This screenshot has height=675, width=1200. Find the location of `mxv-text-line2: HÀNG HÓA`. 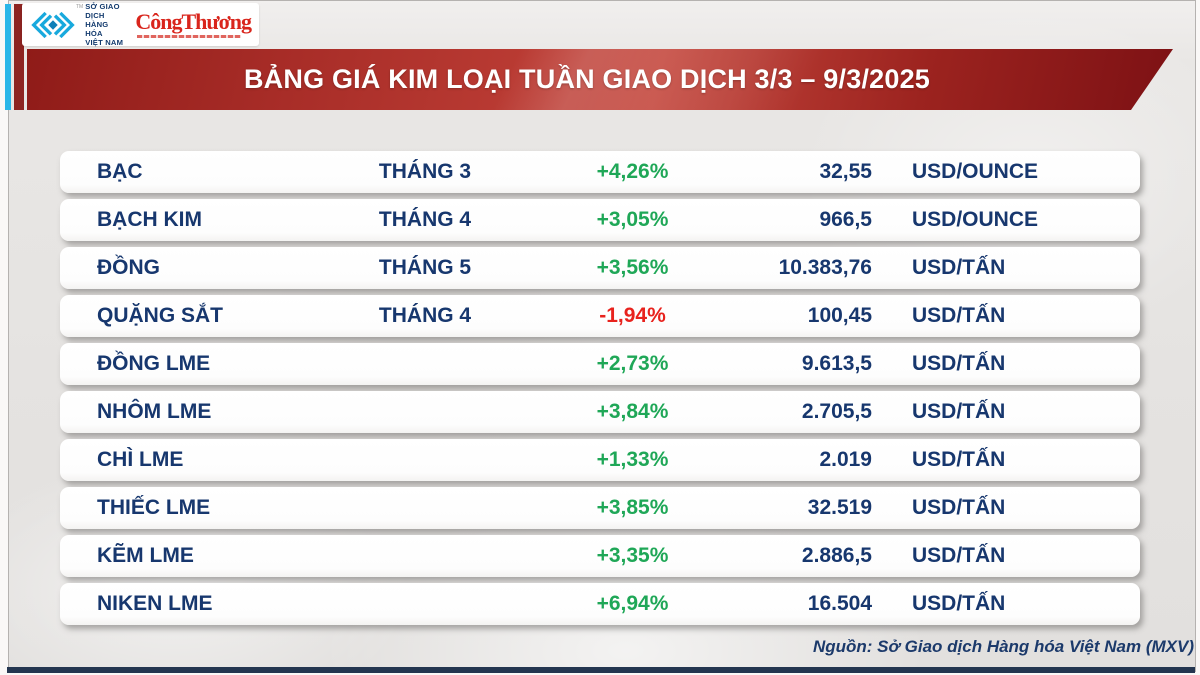

mxv-text-line2: HÀNG HÓA is located at coordinates (97, 29).